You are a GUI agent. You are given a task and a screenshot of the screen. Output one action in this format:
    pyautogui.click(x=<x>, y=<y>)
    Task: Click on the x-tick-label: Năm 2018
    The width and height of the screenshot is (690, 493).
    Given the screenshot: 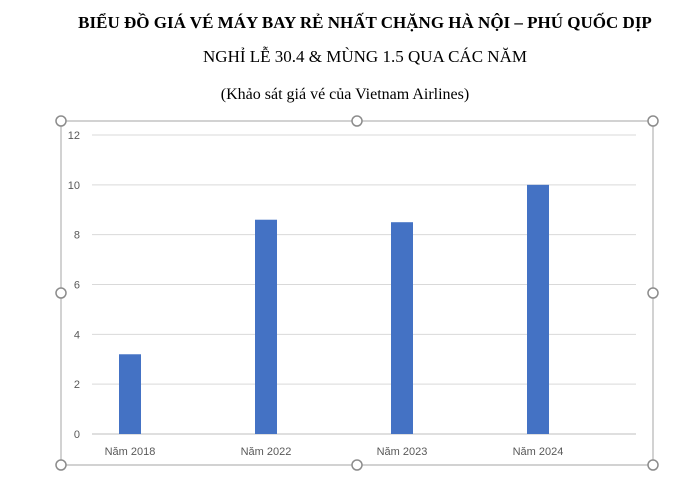 What is the action you would take?
    pyautogui.click(x=130, y=452)
    